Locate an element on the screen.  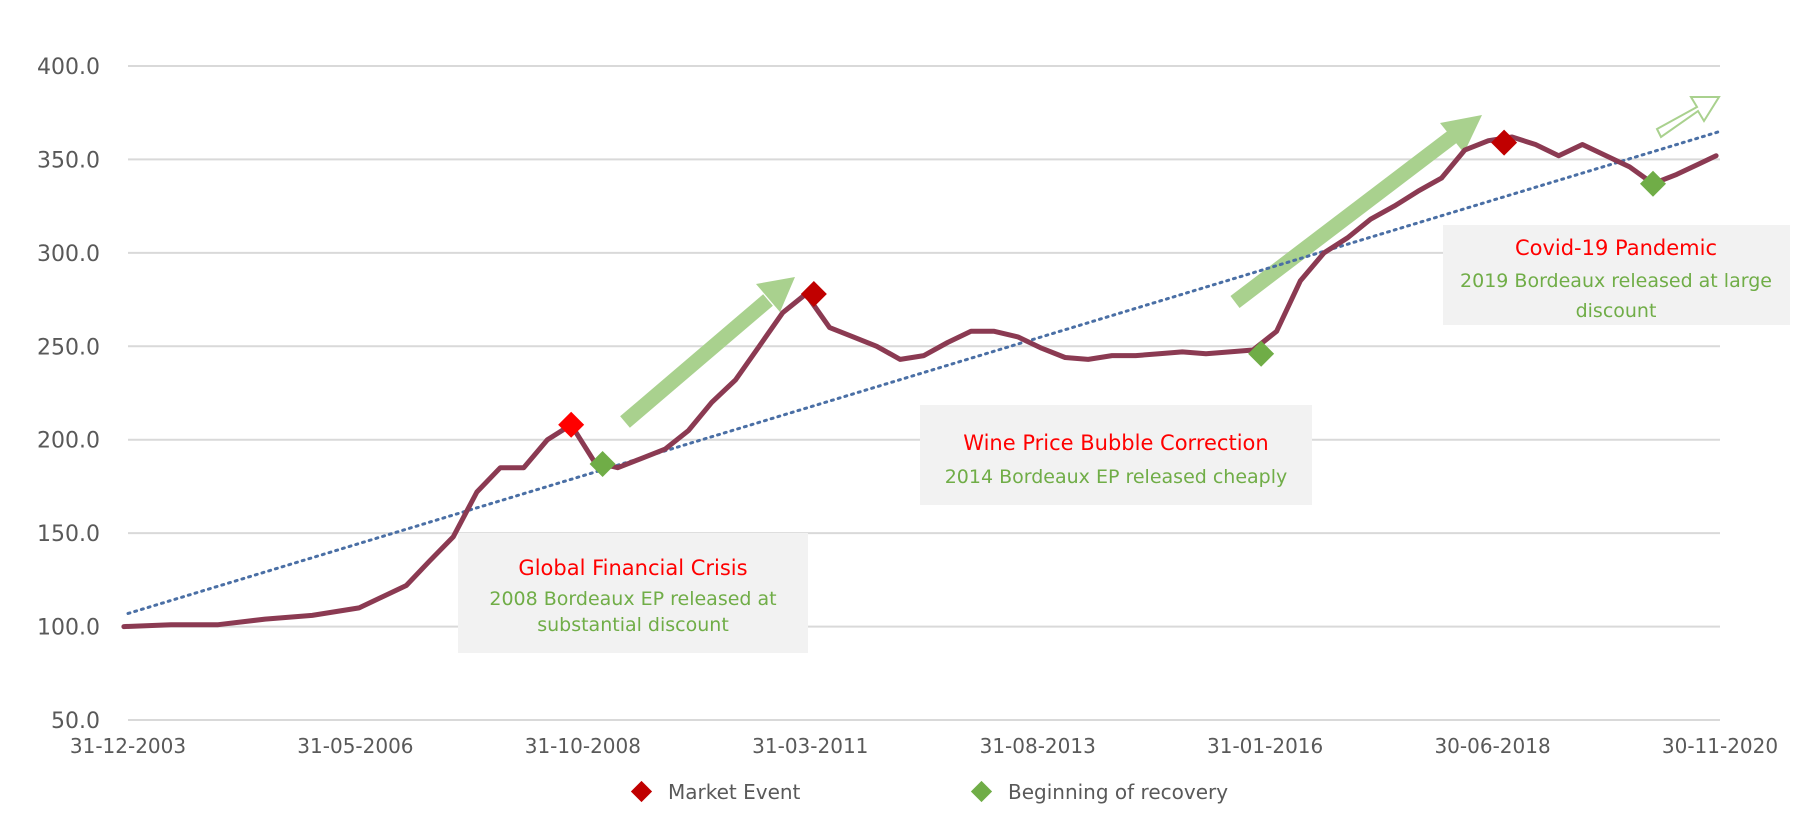
recovery-diamond-icon is located at coordinates (981, 791).